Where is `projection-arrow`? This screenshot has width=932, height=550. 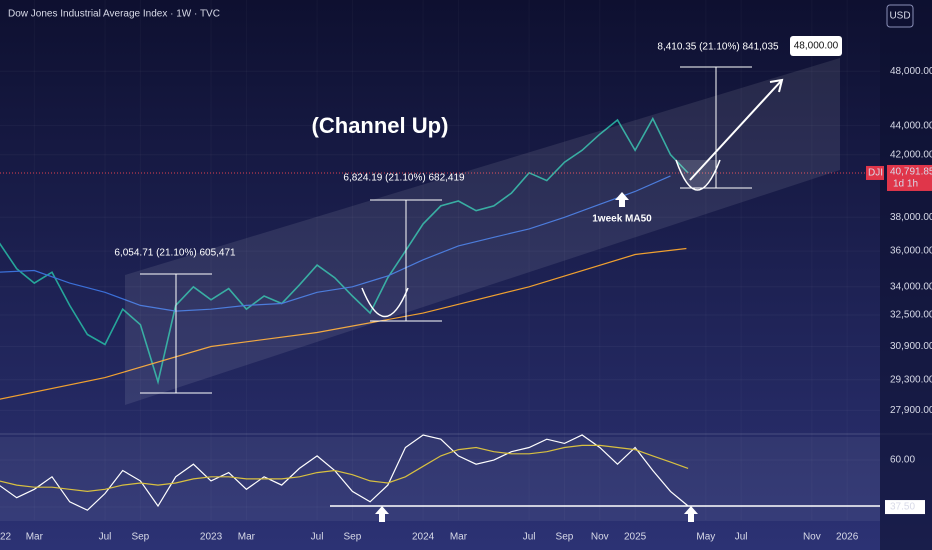
projection-arrow is located at coordinates (736, 130).